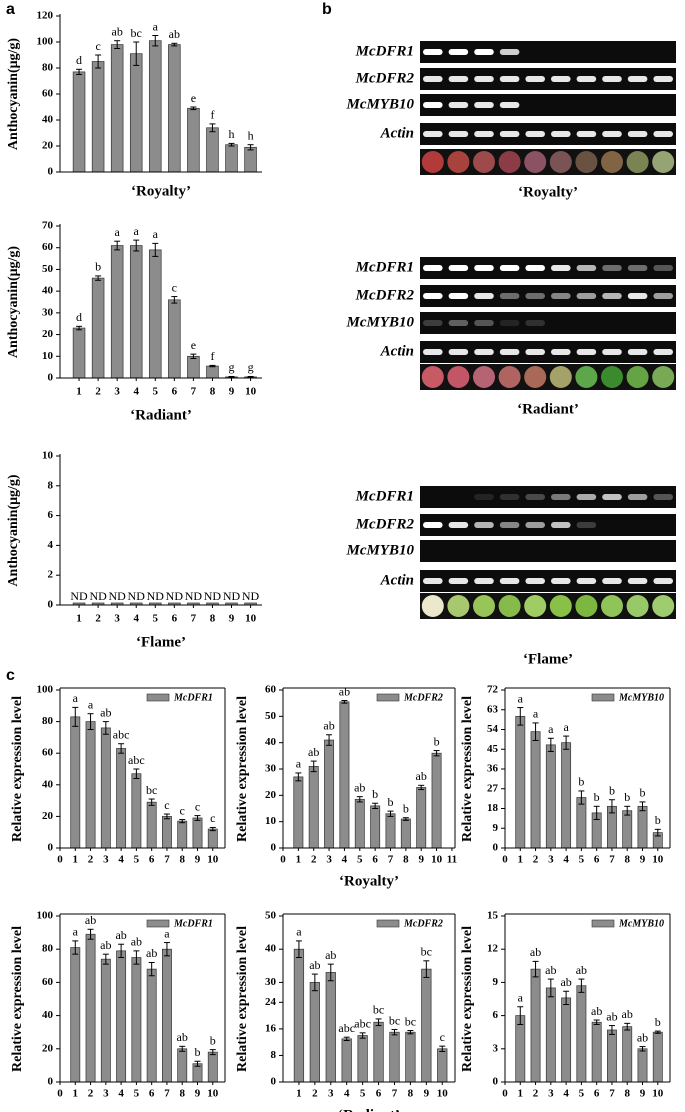 The width and height of the screenshot is (685, 1112). I want to click on y-tick-label: 16, so click(271, 1028).